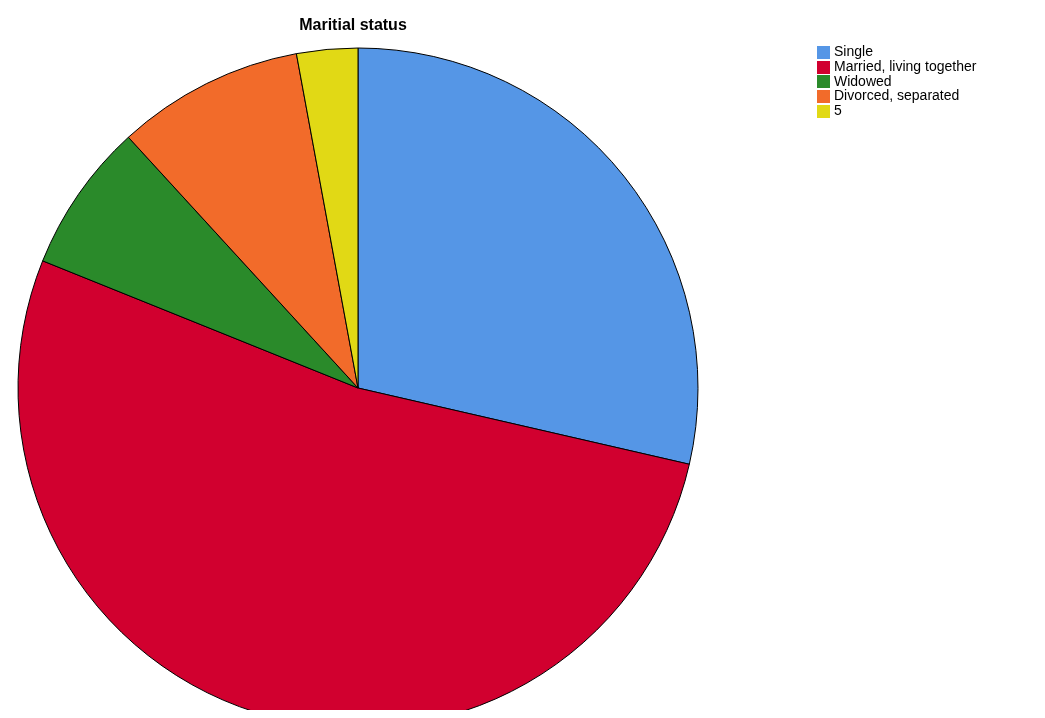 The height and width of the screenshot is (718, 1045). Describe the element at coordinates (853, 51) in the screenshot. I see `legend-label: Single` at that location.